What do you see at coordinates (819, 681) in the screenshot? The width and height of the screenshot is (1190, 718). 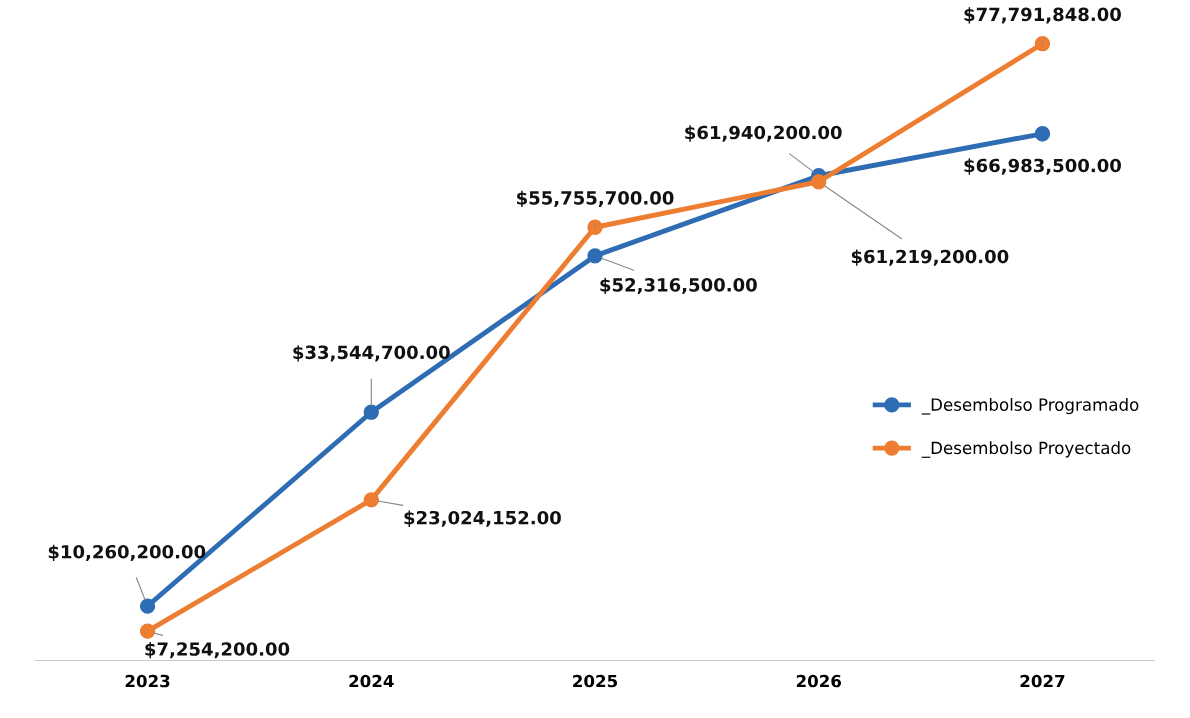 I see `x-tick-label: 2026` at bounding box center [819, 681].